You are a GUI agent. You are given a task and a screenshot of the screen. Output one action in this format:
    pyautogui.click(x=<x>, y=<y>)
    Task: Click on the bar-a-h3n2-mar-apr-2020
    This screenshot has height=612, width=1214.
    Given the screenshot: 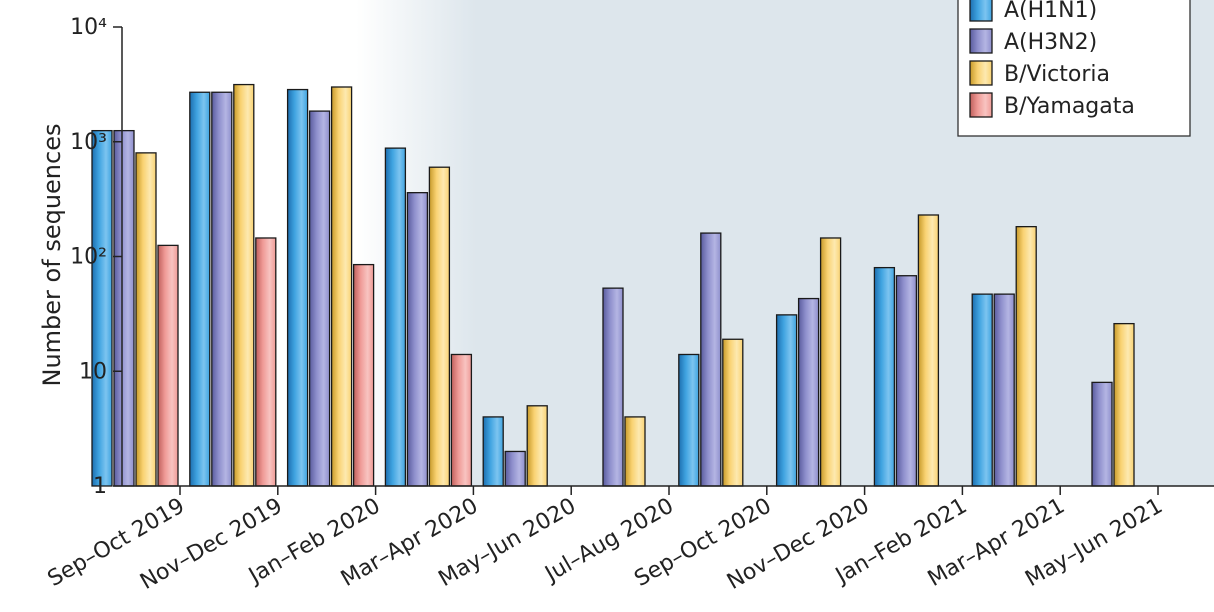 What is the action you would take?
    pyautogui.click(x=417, y=339)
    